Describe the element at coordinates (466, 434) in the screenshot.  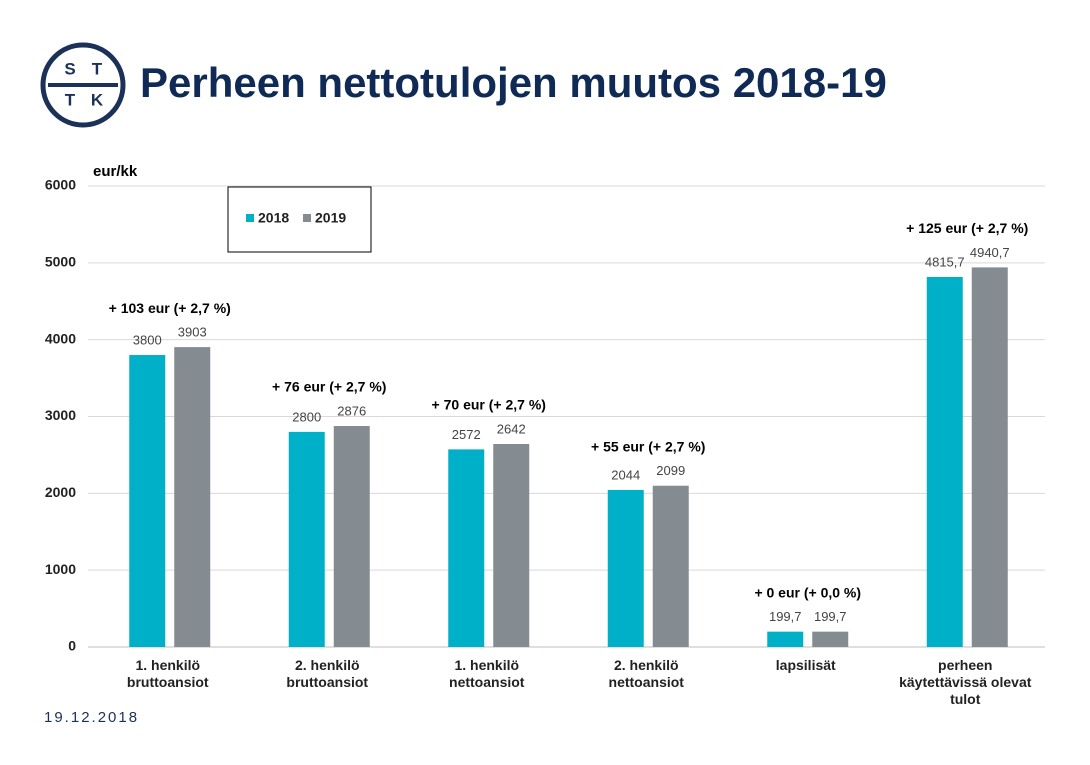
I see `value-label: 2572` at that location.